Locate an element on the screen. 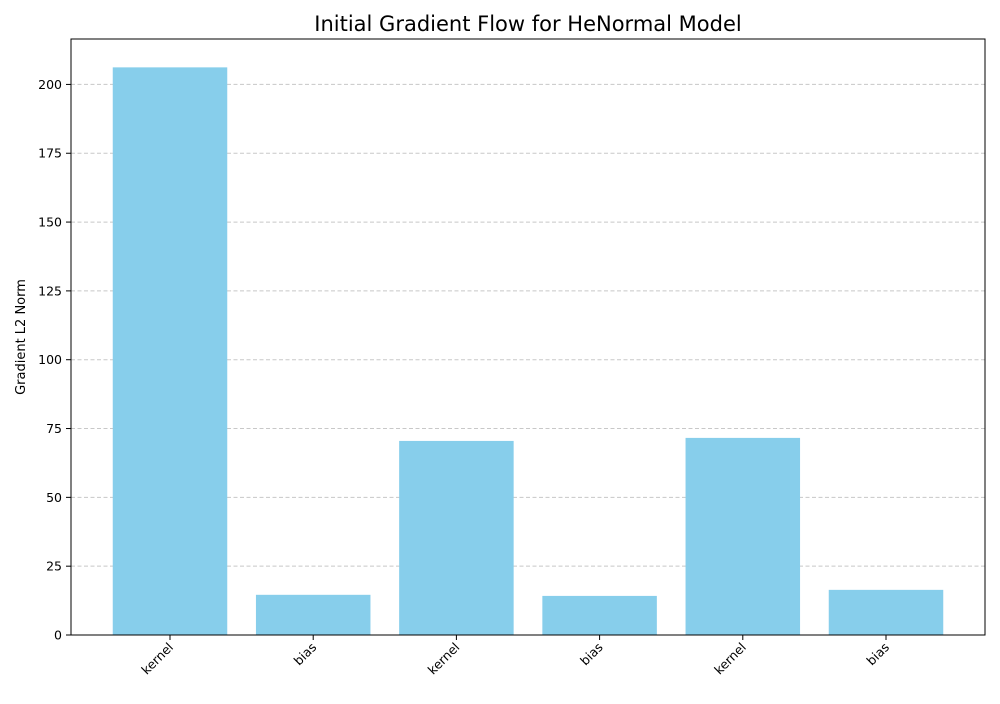  y-tick-label: 0 is located at coordinates (58, 635).